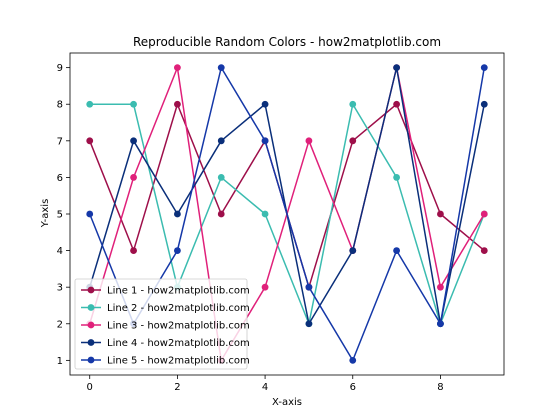 The height and width of the screenshot is (420, 560). Describe the element at coordinates (60, 141) in the screenshot. I see `y-tick-label: 7` at that location.